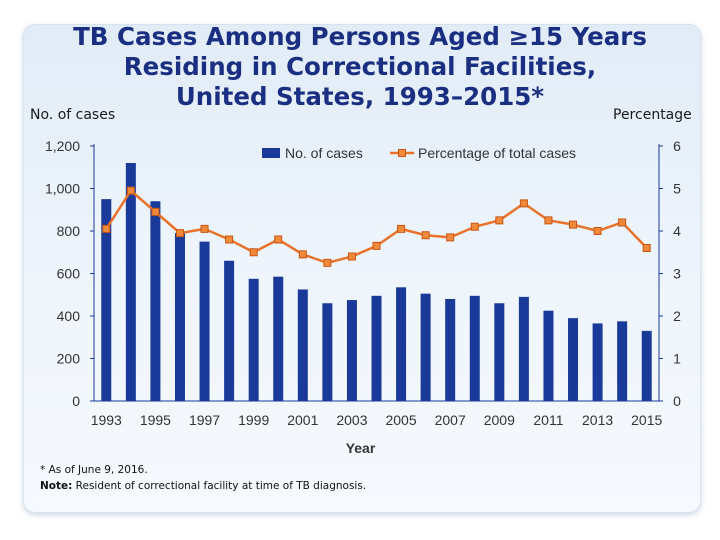  Describe the element at coordinates (130, 282) in the screenshot. I see `bar-1994` at that location.